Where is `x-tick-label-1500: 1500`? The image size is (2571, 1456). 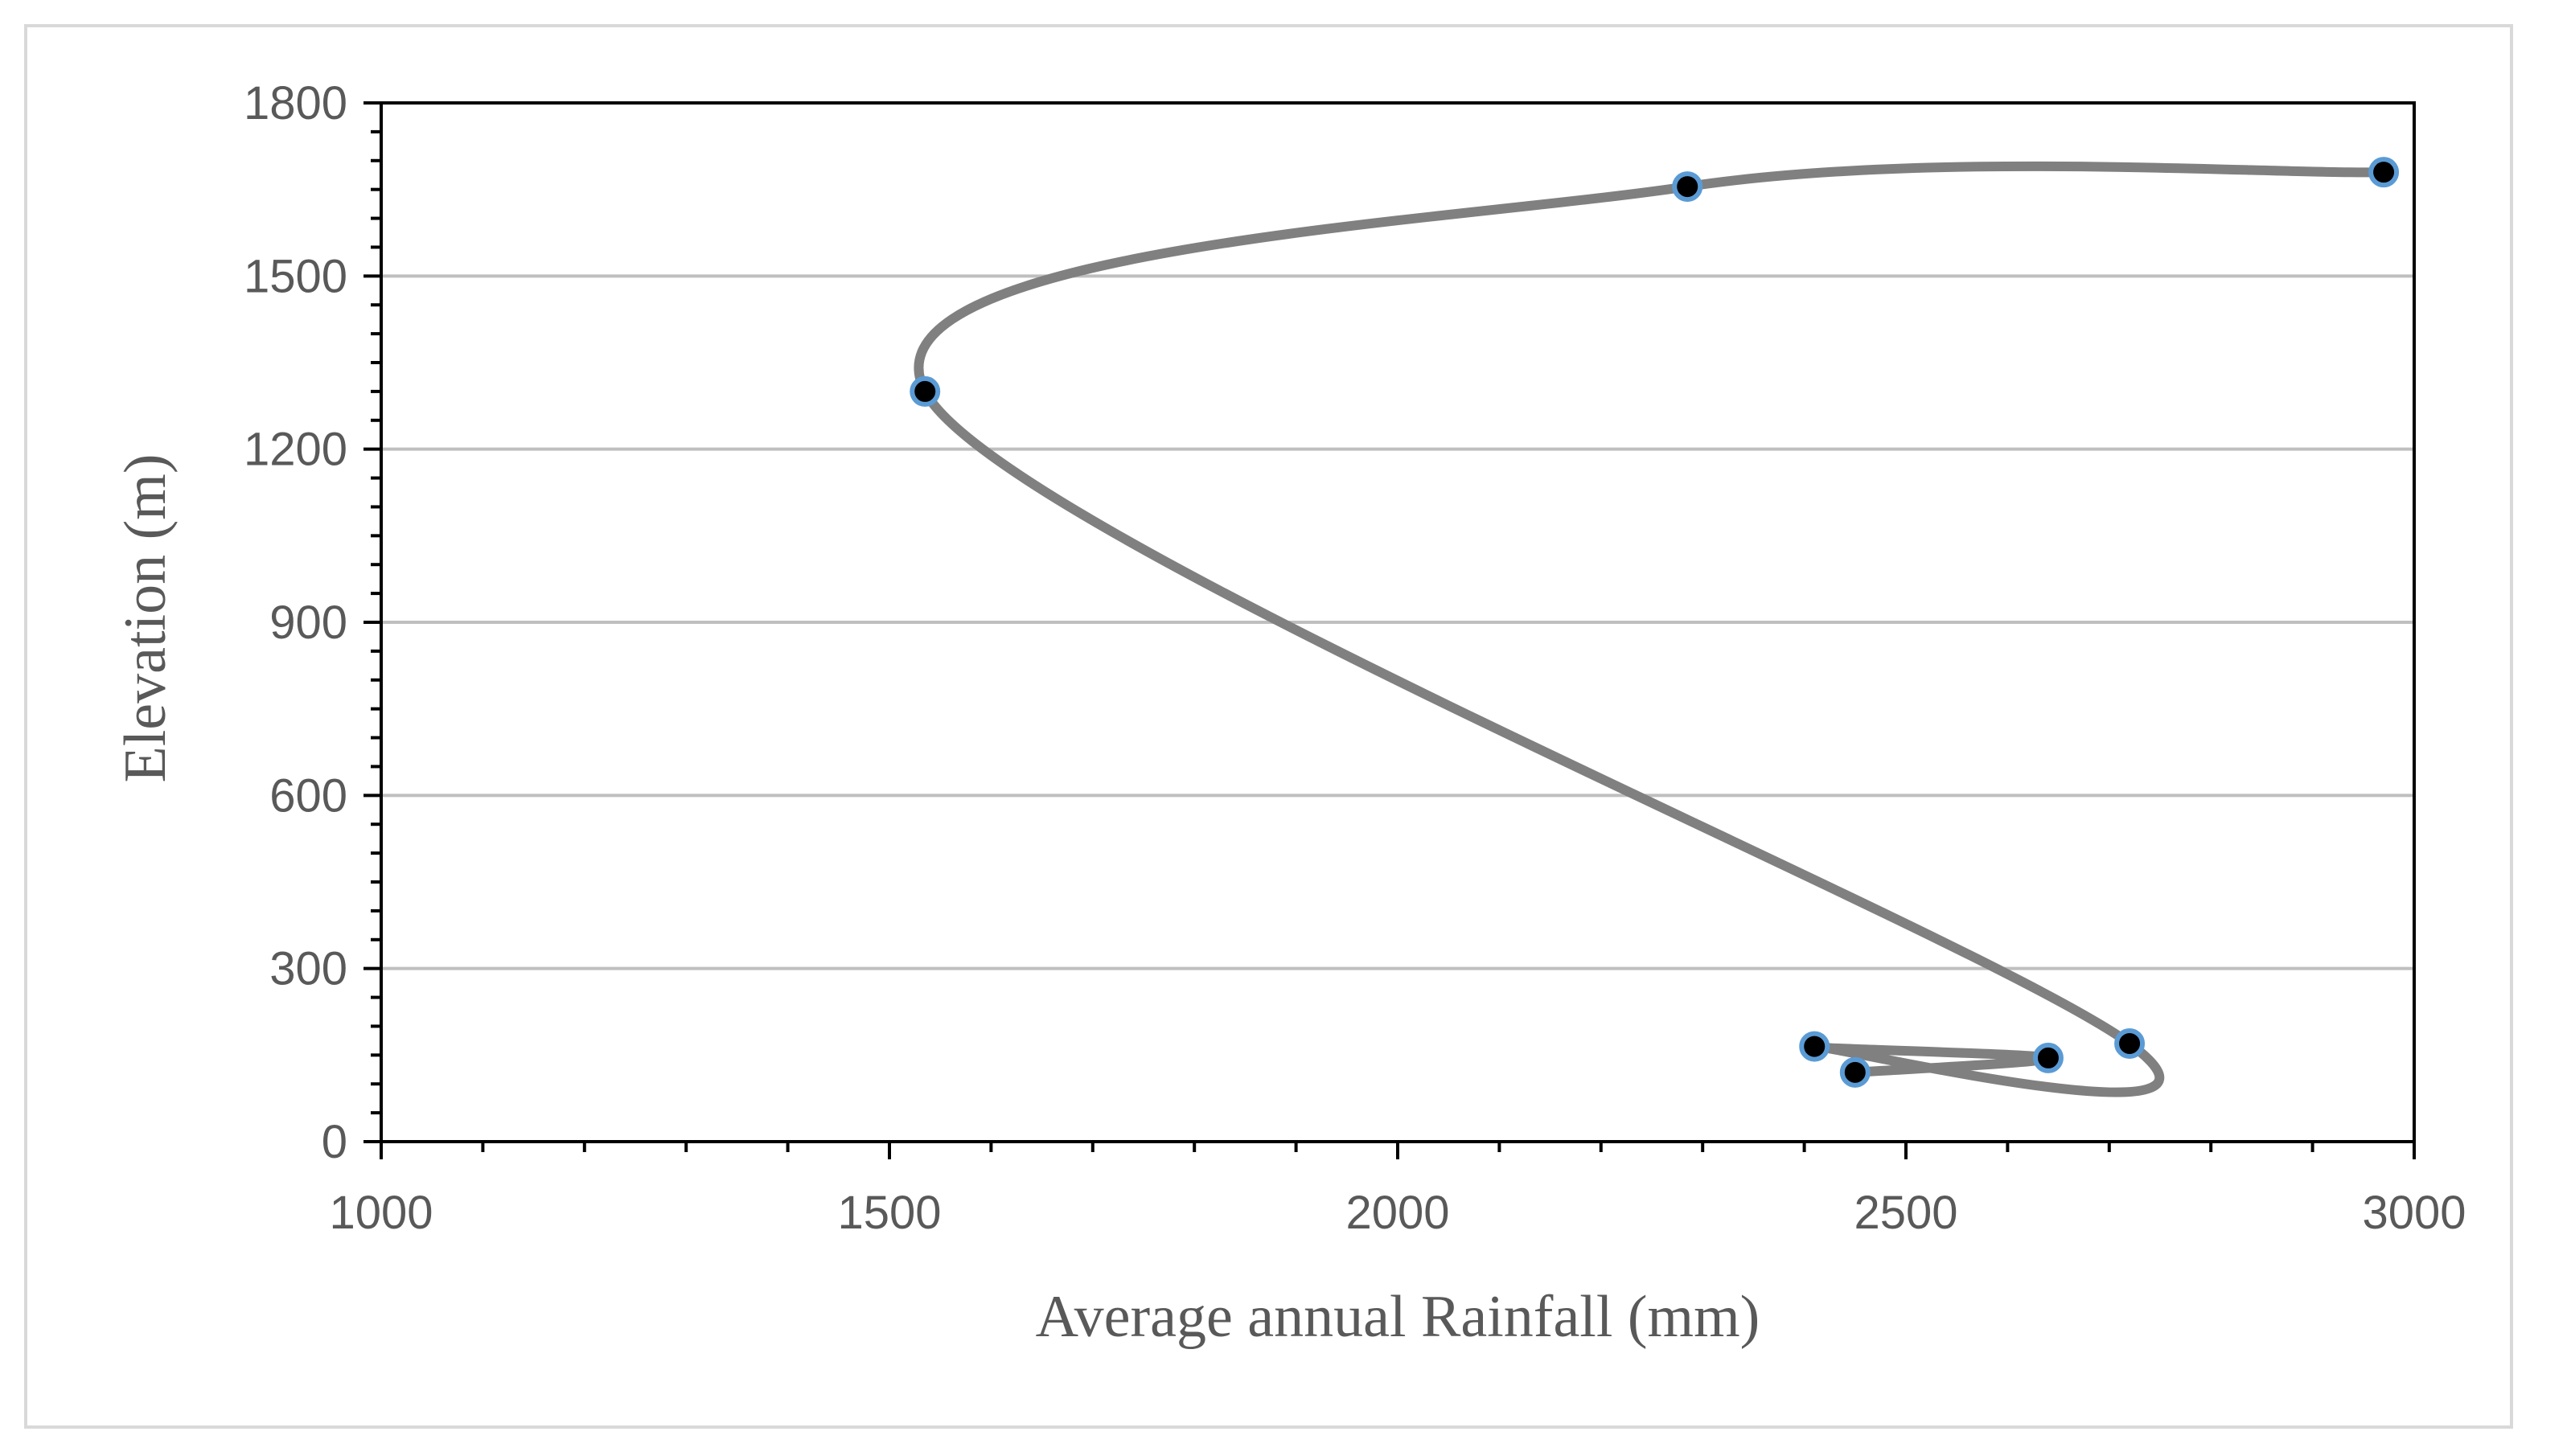 x-tick-label-1500: 1500 is located at coordinates (889, 1213).